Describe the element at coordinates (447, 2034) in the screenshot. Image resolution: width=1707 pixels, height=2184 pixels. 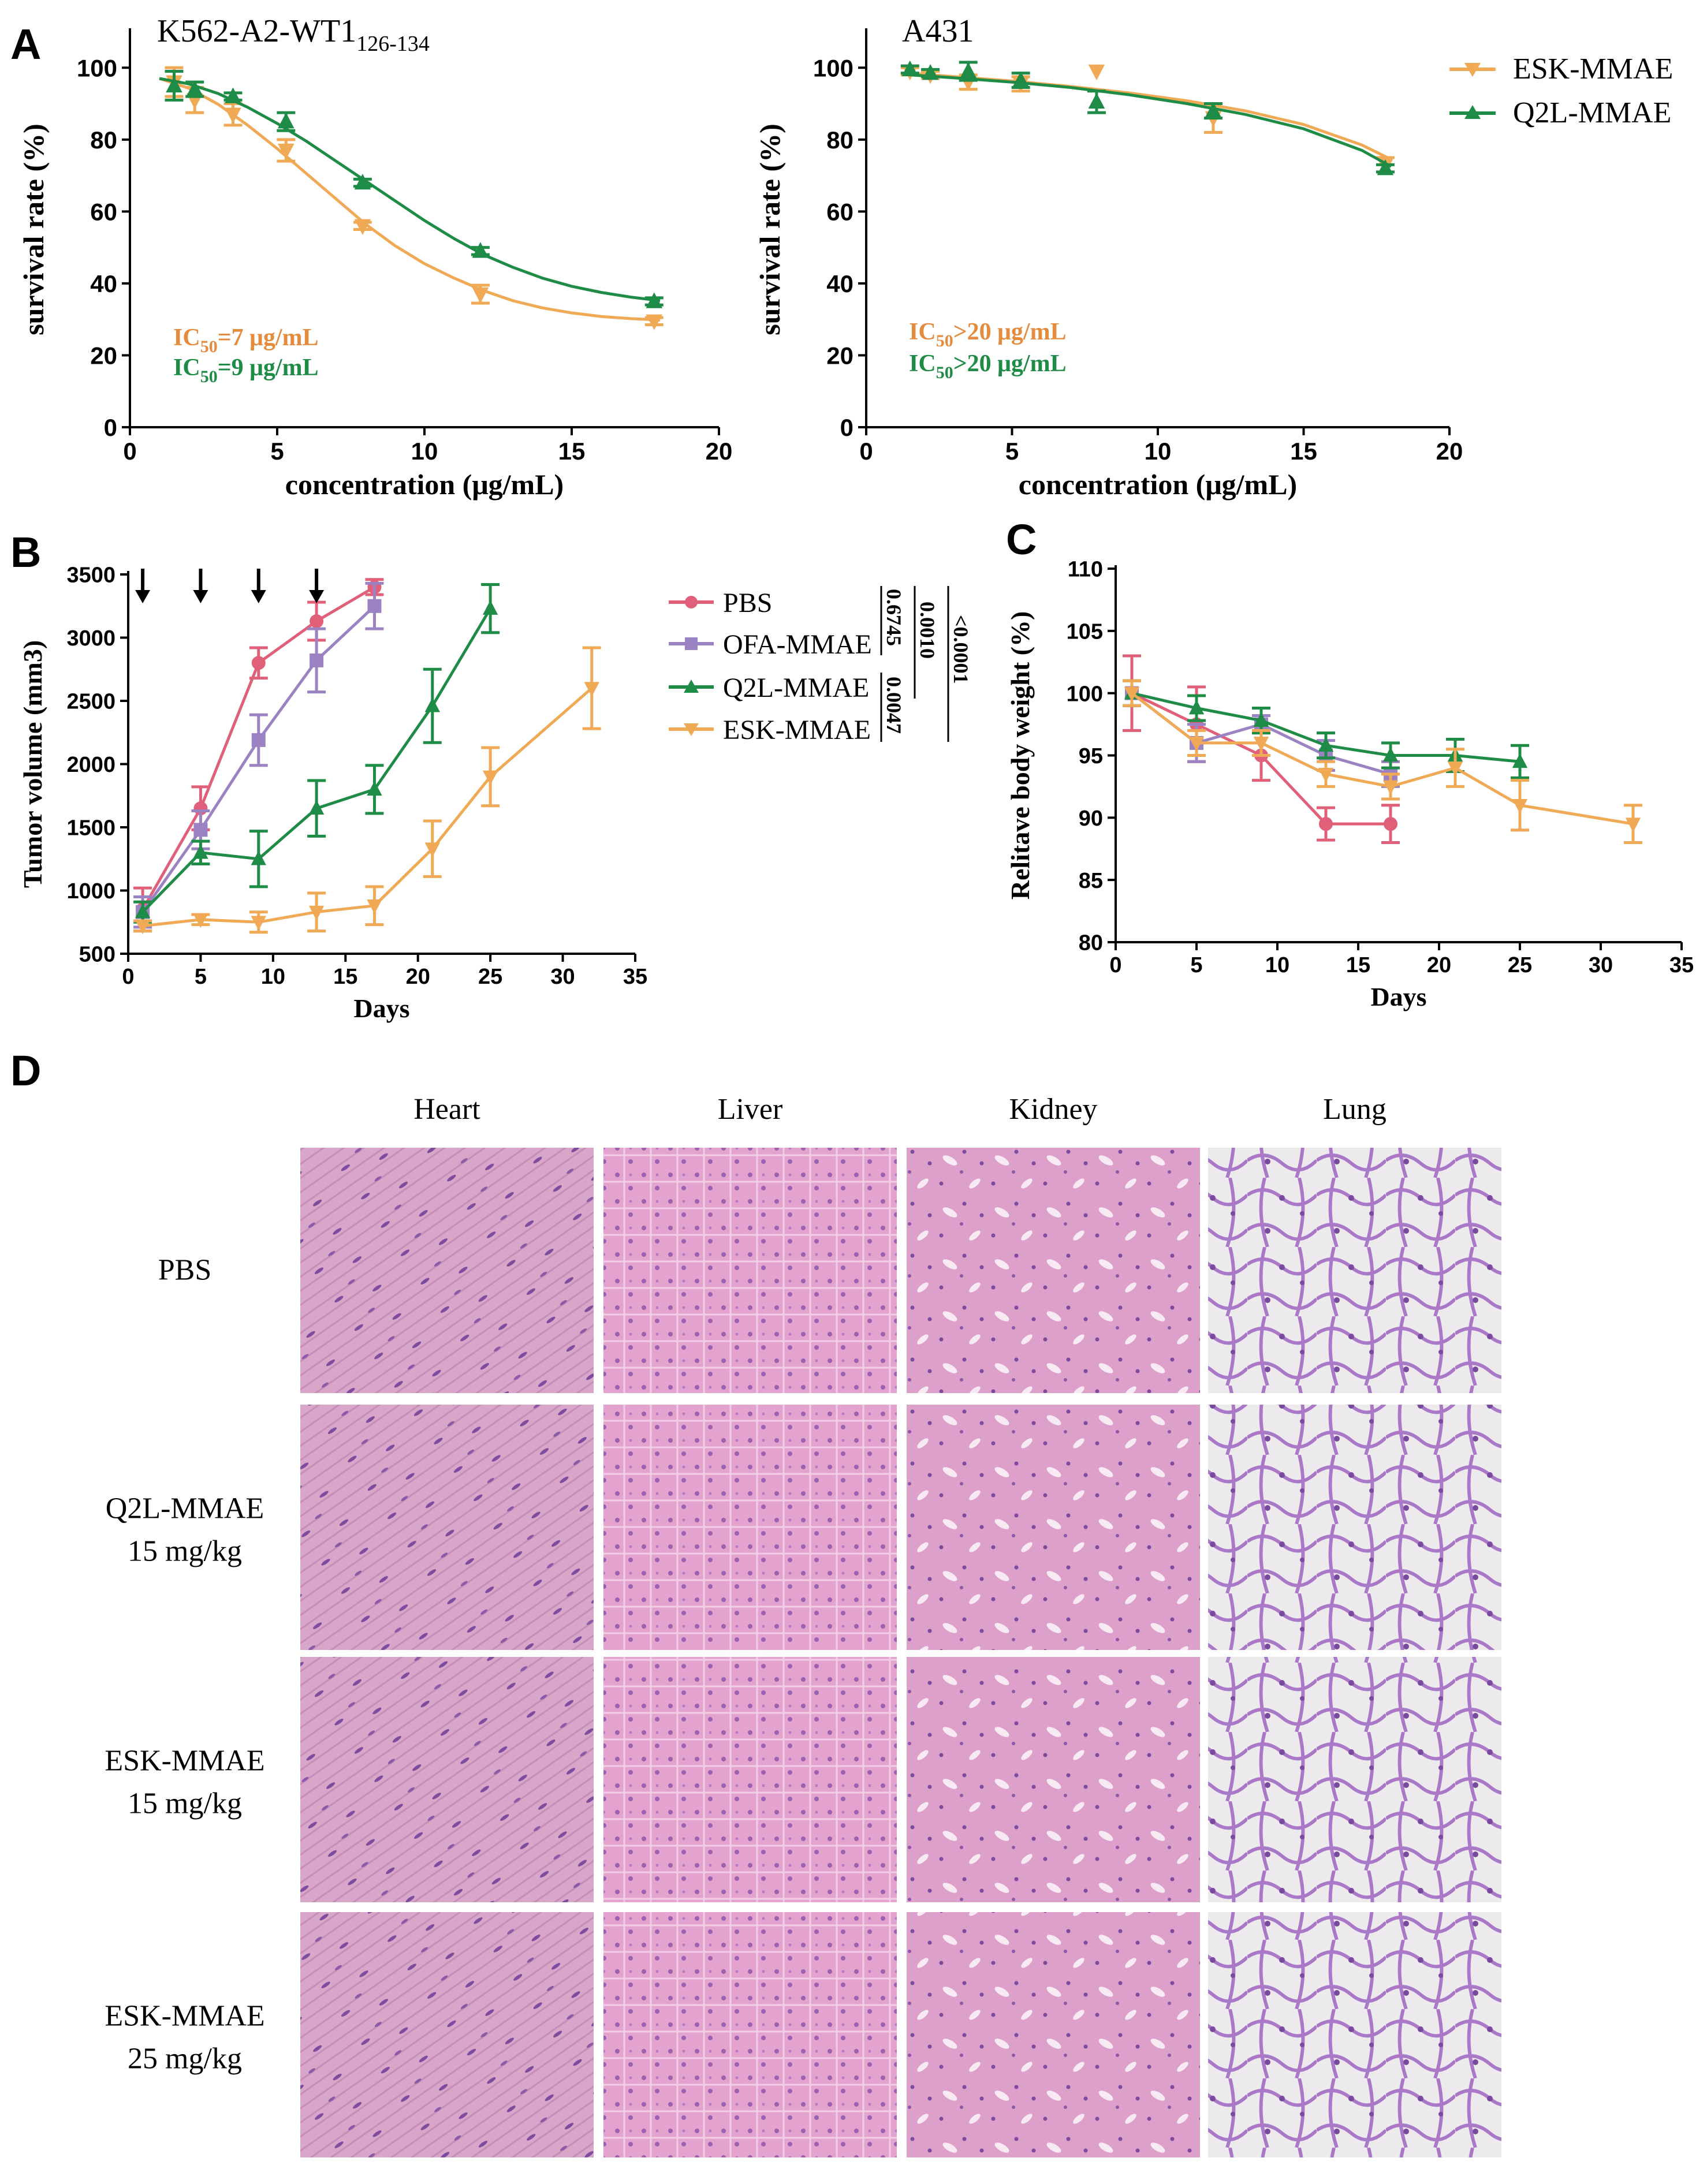
I see `histology-image-heart` at that location.